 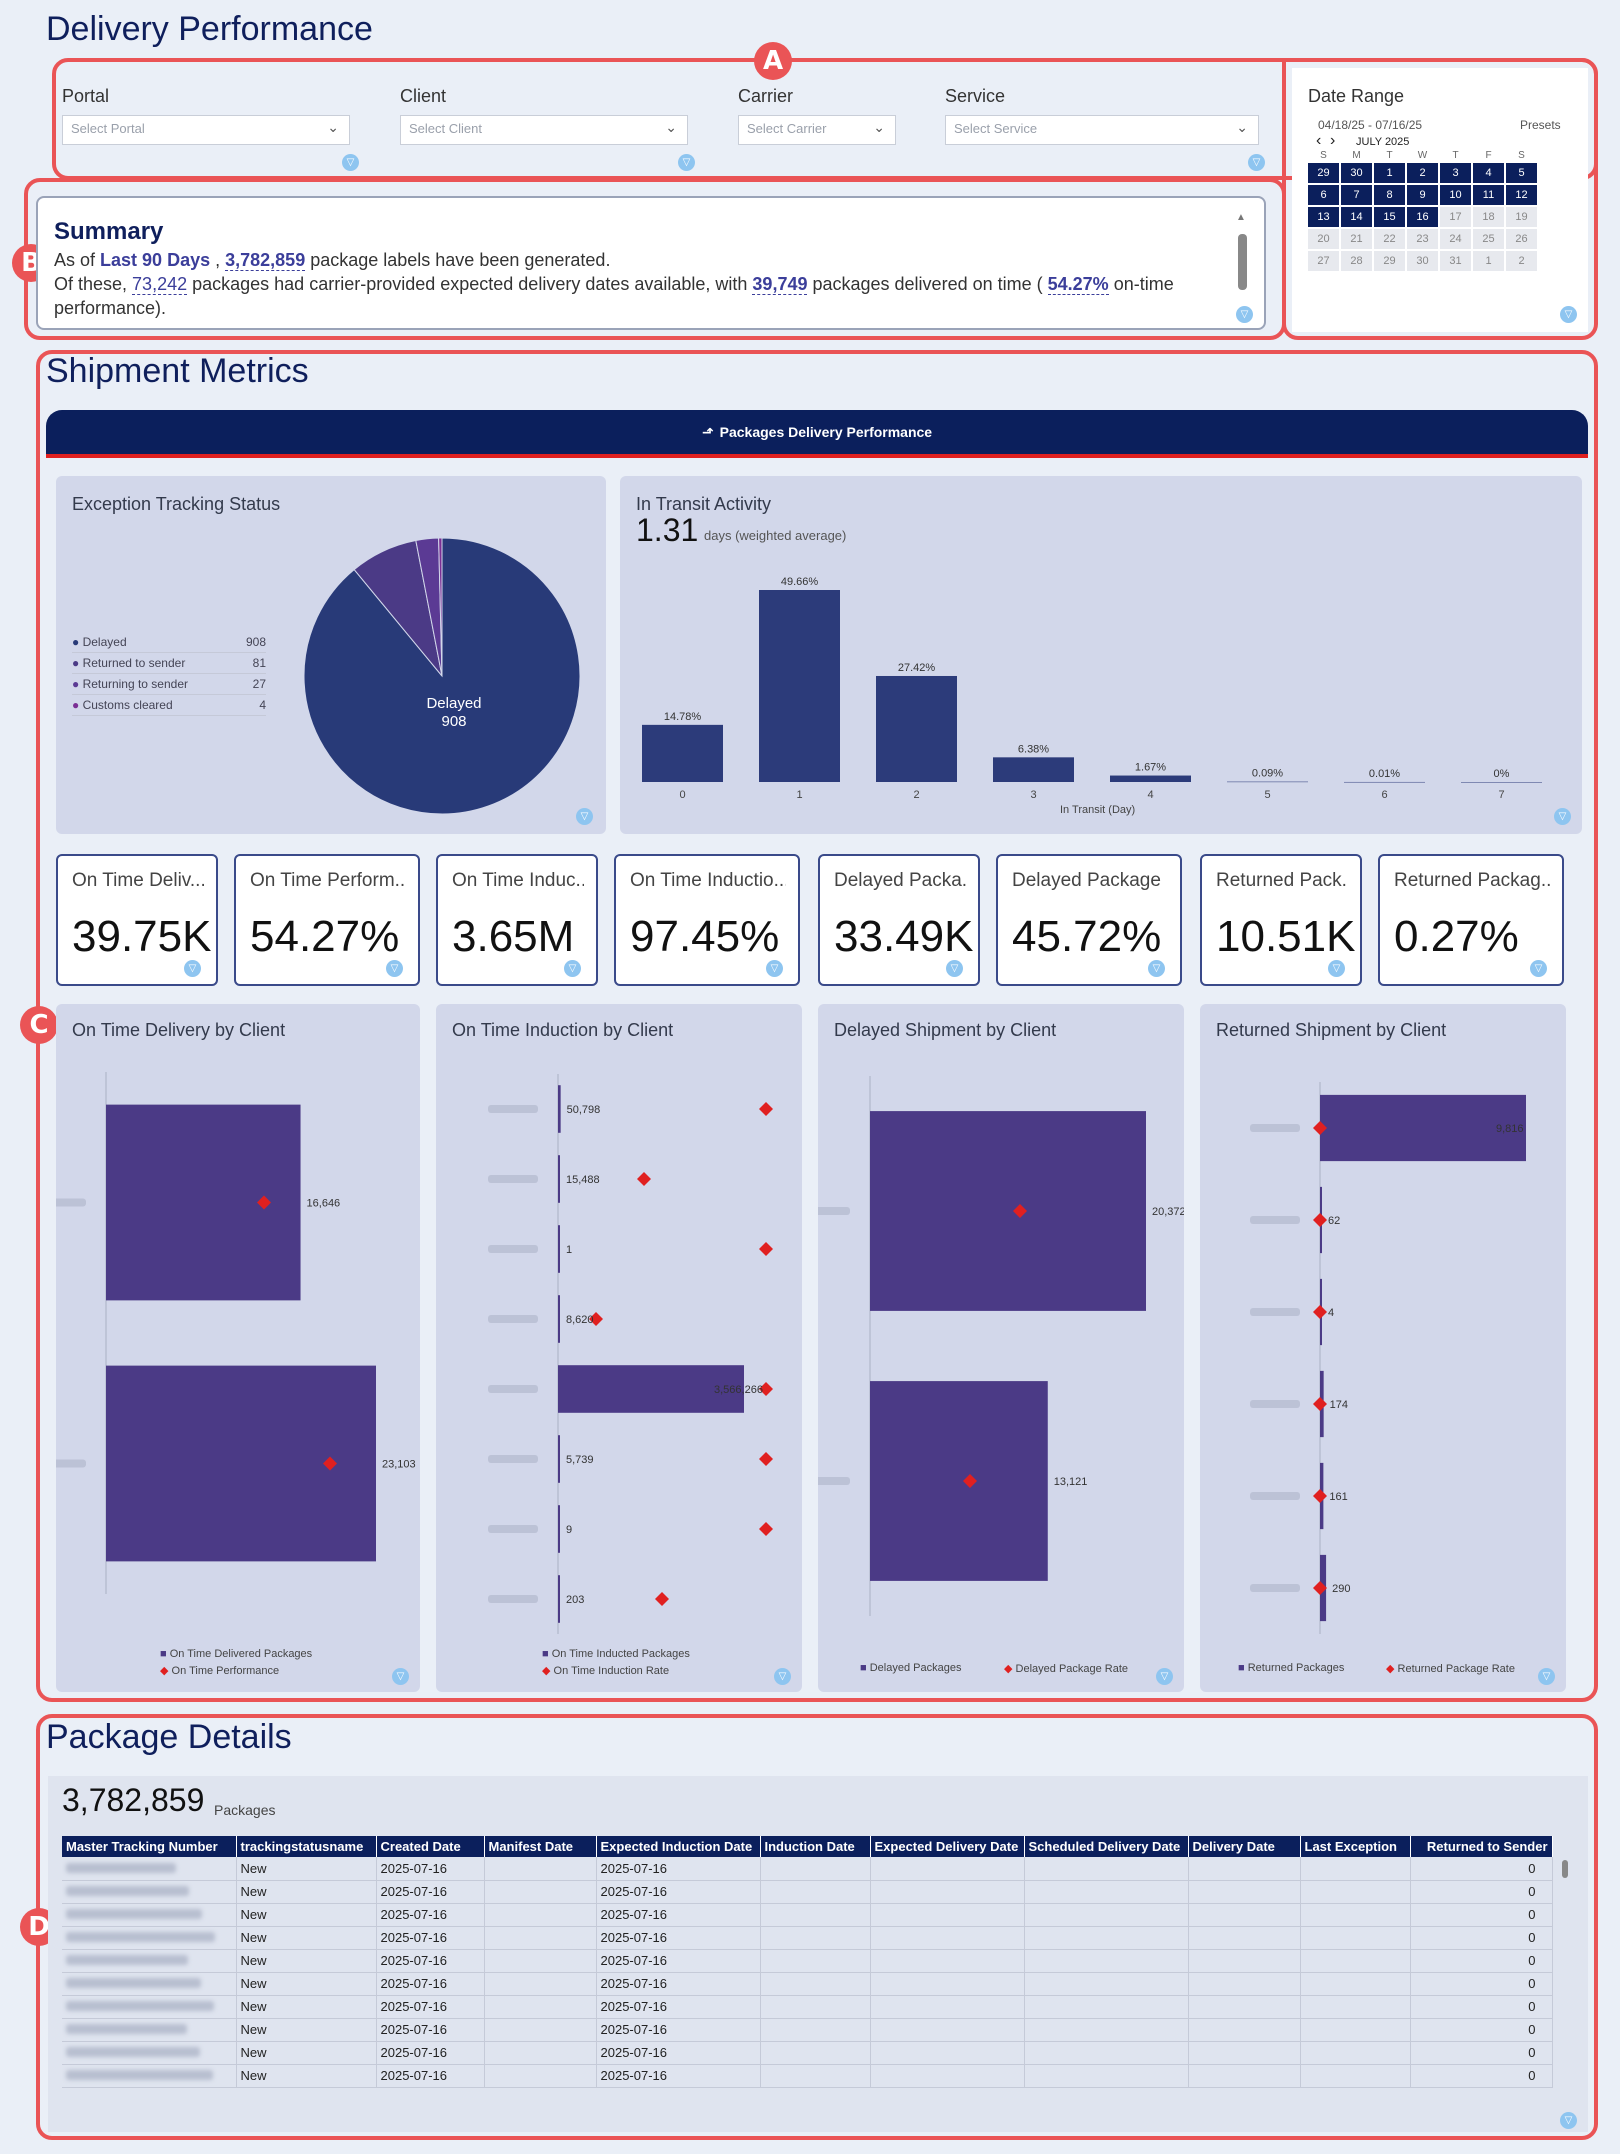 What do you see at coordinates (1356, 239) in the screenshot?
I see `calendar-day: 21` at bounding box center [1356, 239].